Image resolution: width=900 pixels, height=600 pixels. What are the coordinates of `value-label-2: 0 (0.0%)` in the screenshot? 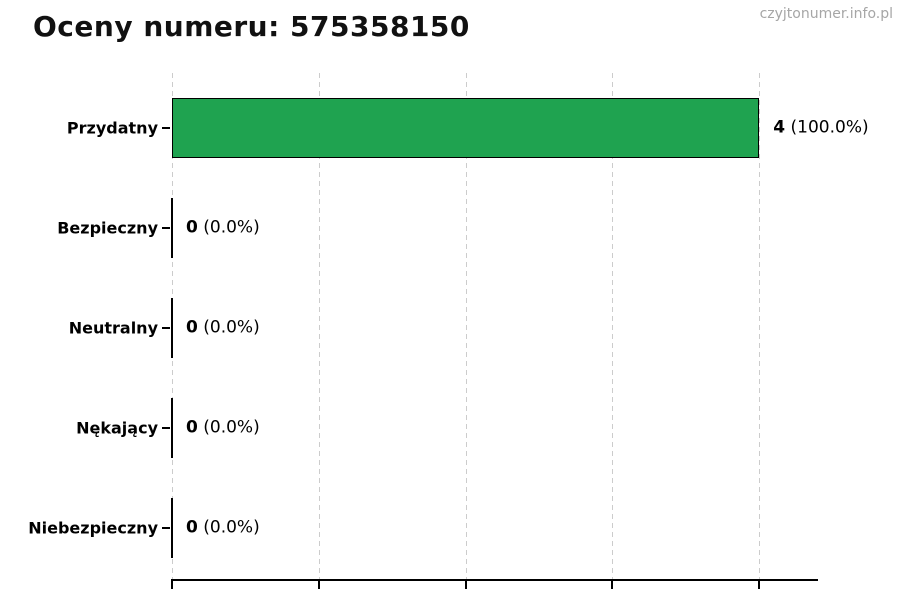 It's located at (223, 228).